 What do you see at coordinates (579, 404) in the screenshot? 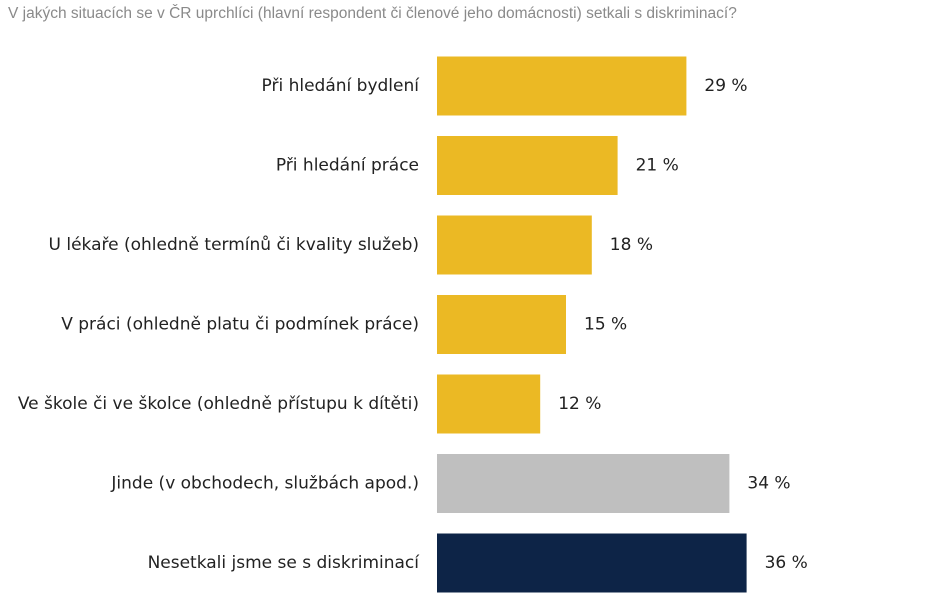
I see `value-label-5: 12 %` at bounding box center [579, 404].